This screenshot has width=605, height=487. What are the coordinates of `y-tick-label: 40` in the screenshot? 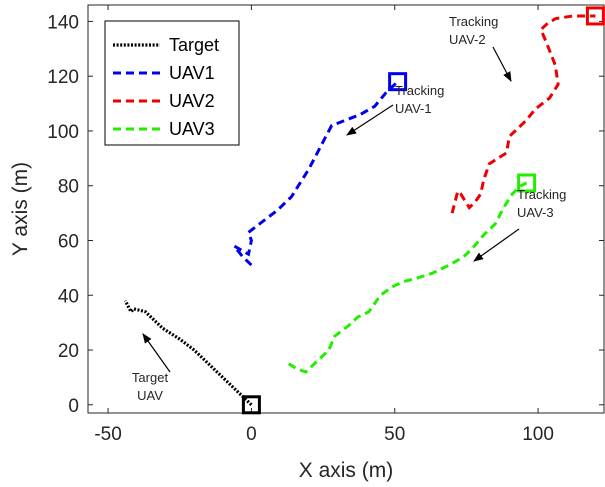 It's located at (68, 296).